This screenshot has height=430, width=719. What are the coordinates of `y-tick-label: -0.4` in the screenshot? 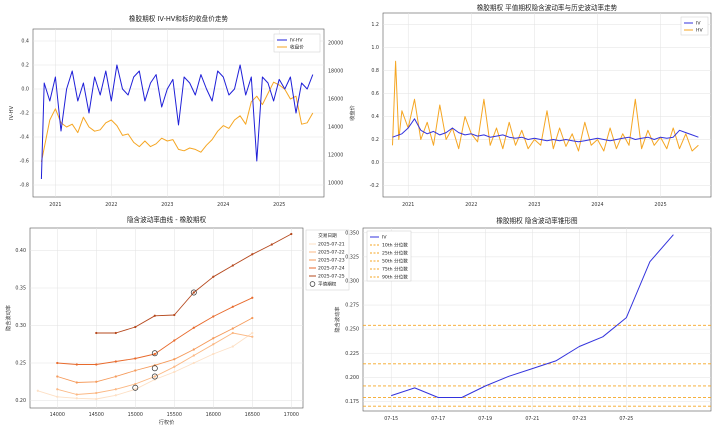 It's located at (24, 138).